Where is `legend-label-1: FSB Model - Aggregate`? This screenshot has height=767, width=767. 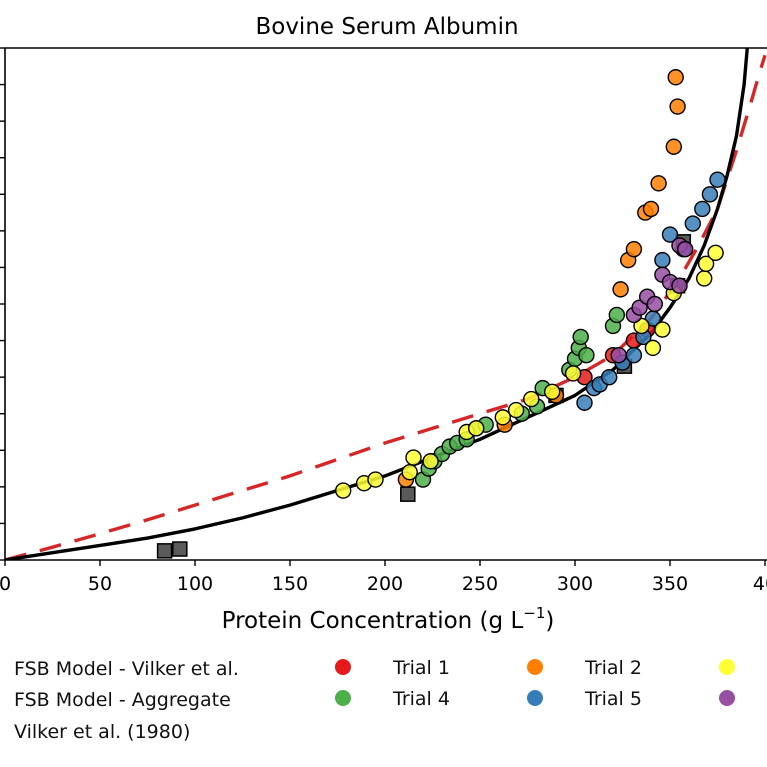 legend-label-1: FSB Model - Aggregate is located at coordinates (122, 700).